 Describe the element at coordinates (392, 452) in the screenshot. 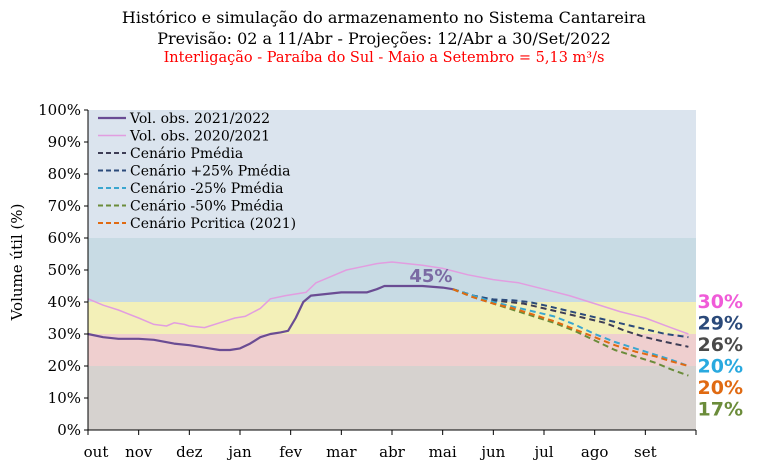

I see `x-tick-label: abr` at that location.